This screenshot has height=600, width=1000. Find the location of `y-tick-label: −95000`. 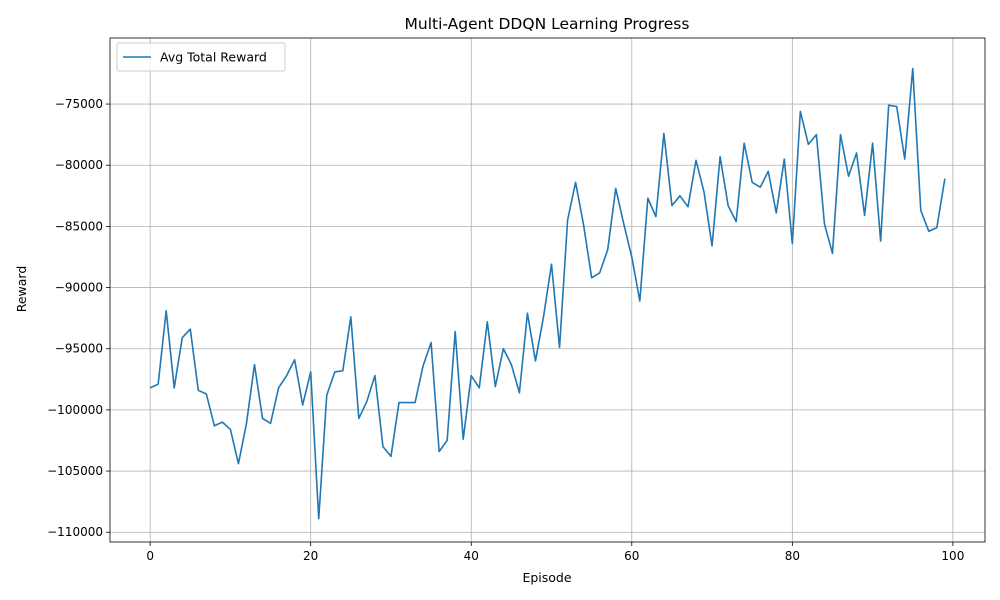

y-tick-label: −95000 is located at coordinates (79, 349).